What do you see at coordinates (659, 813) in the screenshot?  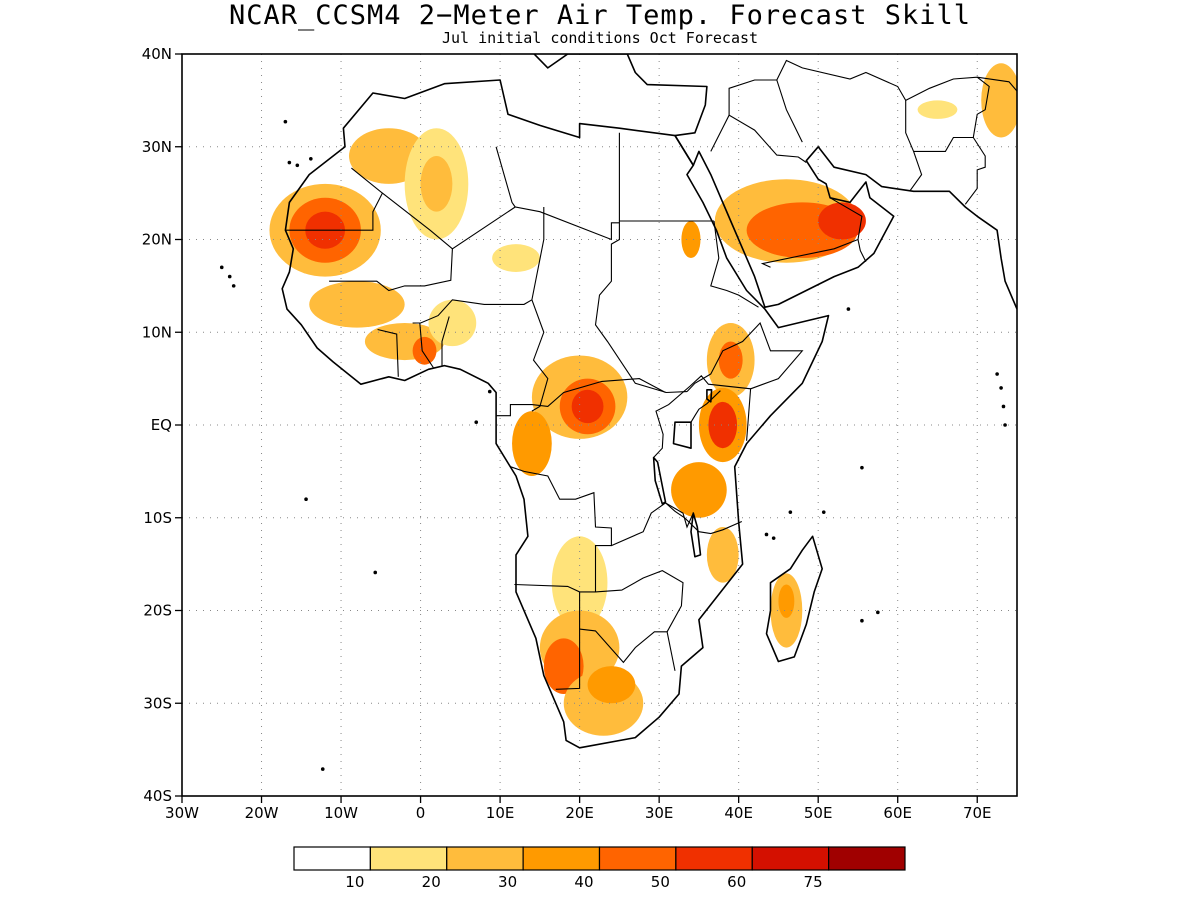 I see `lon-tick-label: 30E` at bounding box center [659, 813].